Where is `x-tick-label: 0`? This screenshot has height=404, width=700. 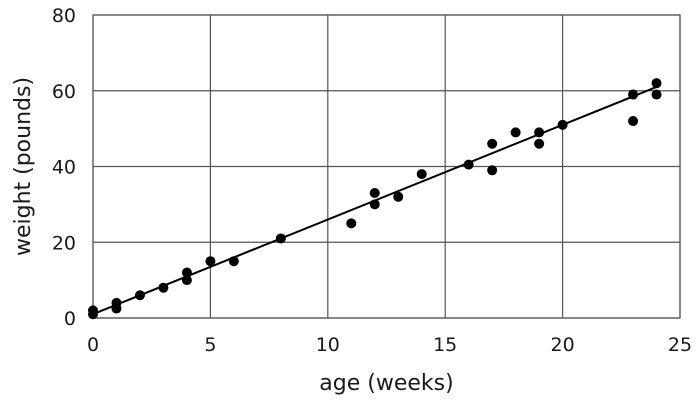 x-tick-label: 0 is located at coordinates (93, 345).